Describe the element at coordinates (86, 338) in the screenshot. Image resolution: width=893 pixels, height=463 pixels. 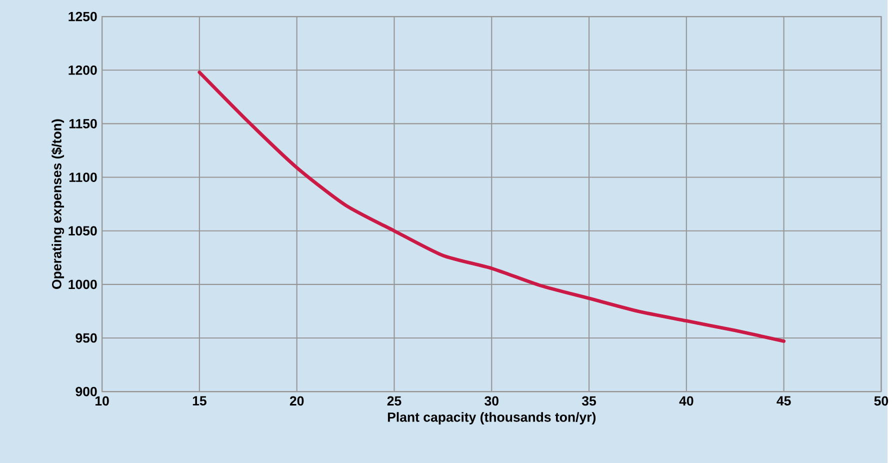
I see `y-tick-label: 950` at that location.